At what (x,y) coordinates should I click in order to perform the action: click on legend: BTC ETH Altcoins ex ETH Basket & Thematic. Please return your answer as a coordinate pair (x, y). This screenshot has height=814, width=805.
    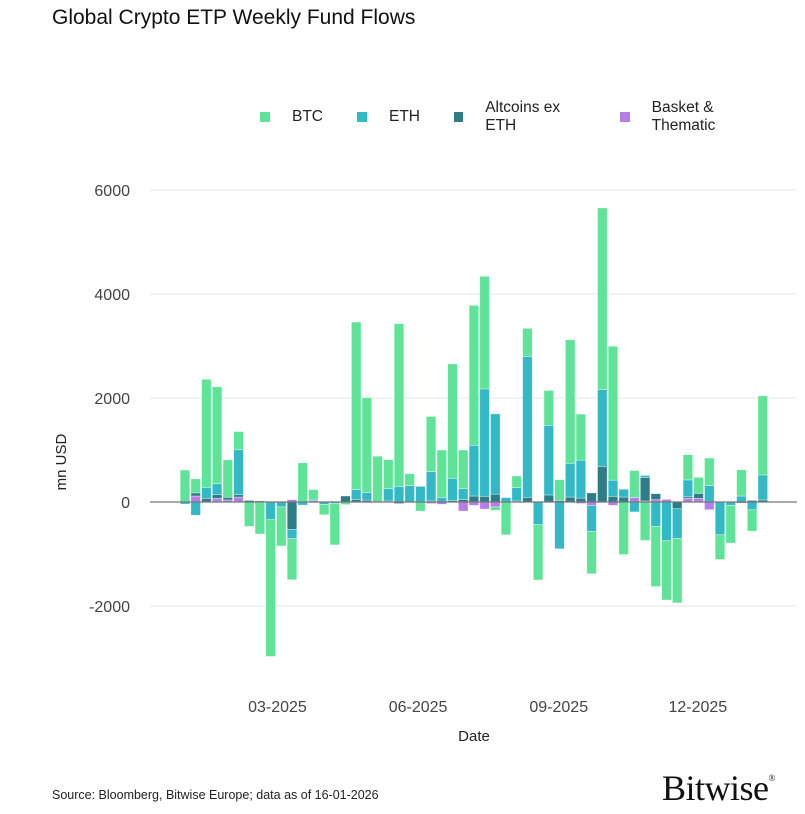
    Looking at the image, I should click on (532, 117).